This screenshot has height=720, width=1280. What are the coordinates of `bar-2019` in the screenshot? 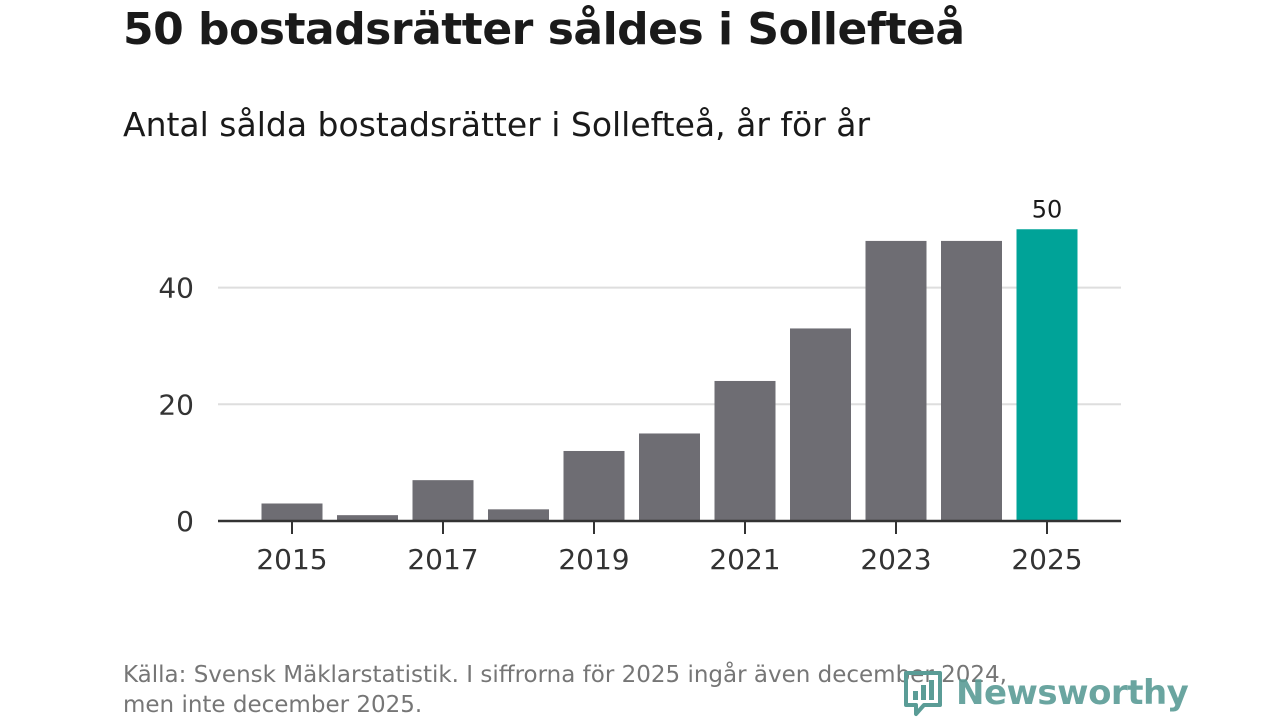 It's located at (594, 485).